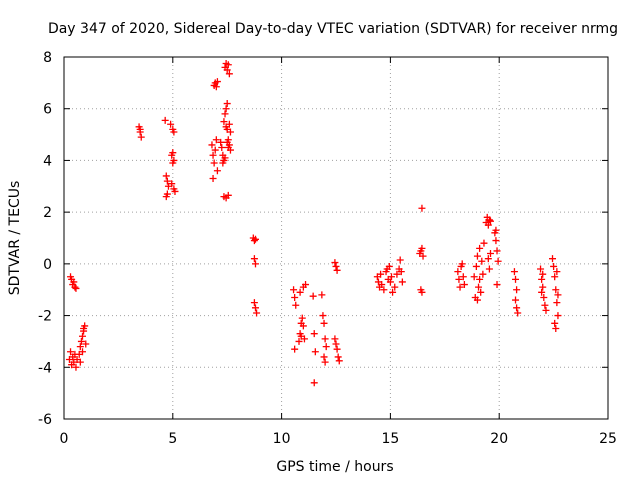  I want to click on y-tick-label: -2, so click(45, 317).